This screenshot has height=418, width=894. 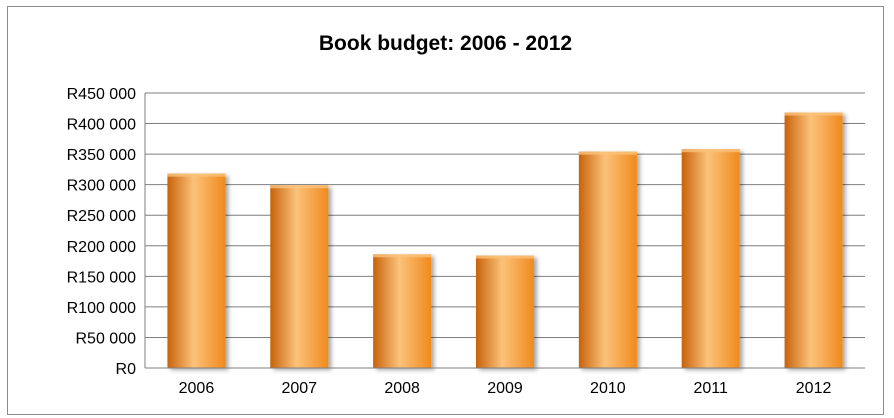 What do you see at coordinates (402, 311) in the screenshot?
I see `bar-2008` at bounding box center [402, 311].